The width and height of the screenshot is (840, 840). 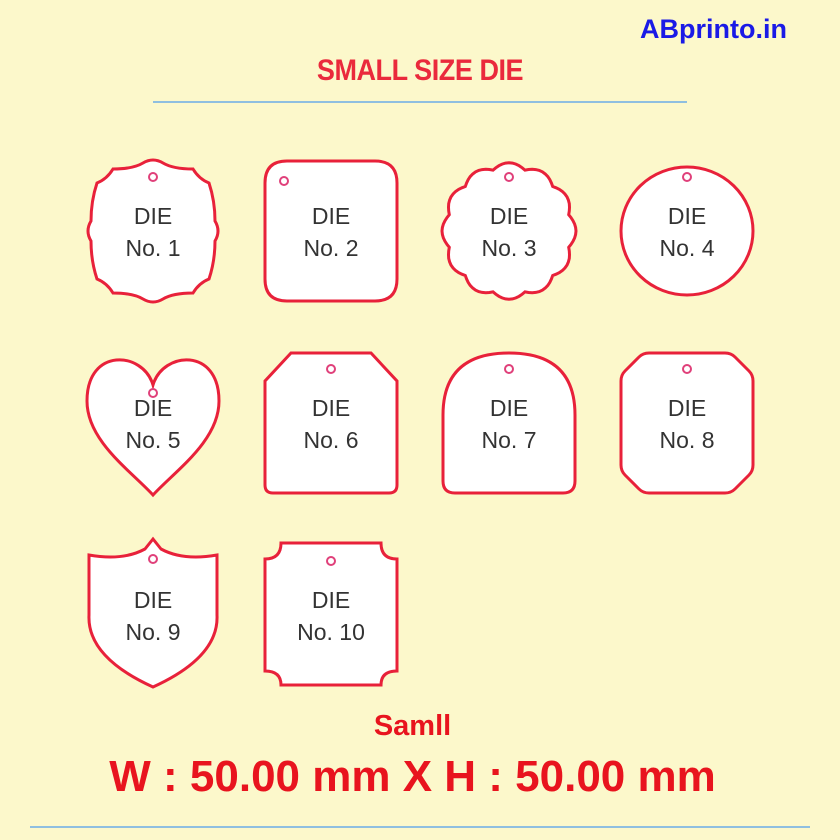 What do you see at coordinates (687, 440) in the screenshot?
I see `die-label-line2: No. 8` at bounding box center [687, 440].